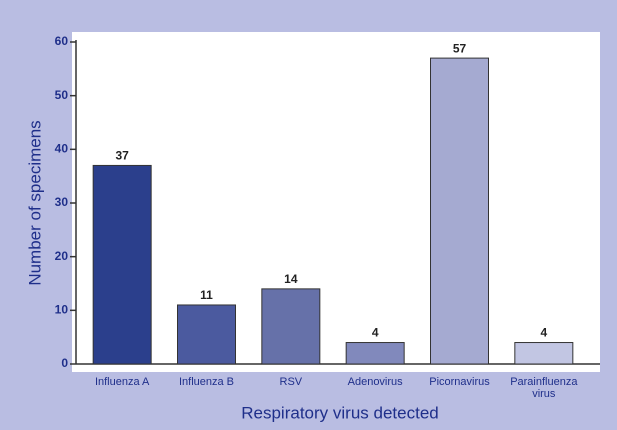 The image size is (617, 430). I want to click on value-label: 14, so click(291, 279).